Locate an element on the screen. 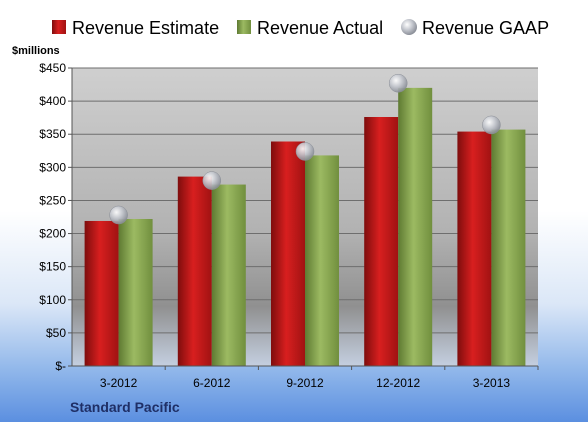 The image size is (588, 422). y-tick-label: $100 is located at coordinates (52, 300).